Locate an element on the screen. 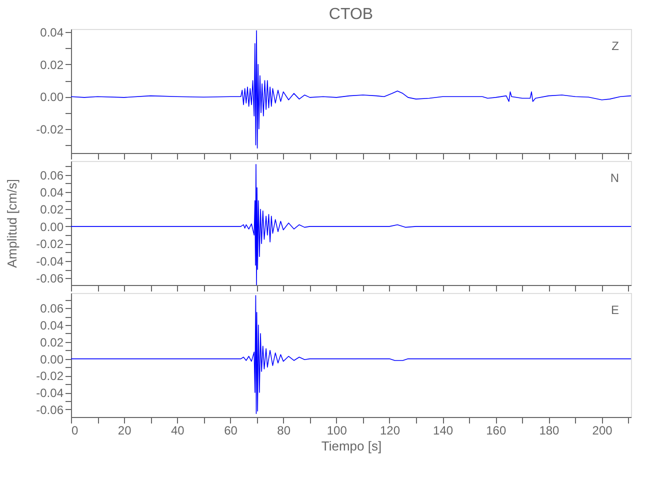  x-tick-label: 60 is located at coordinates (231, 431).